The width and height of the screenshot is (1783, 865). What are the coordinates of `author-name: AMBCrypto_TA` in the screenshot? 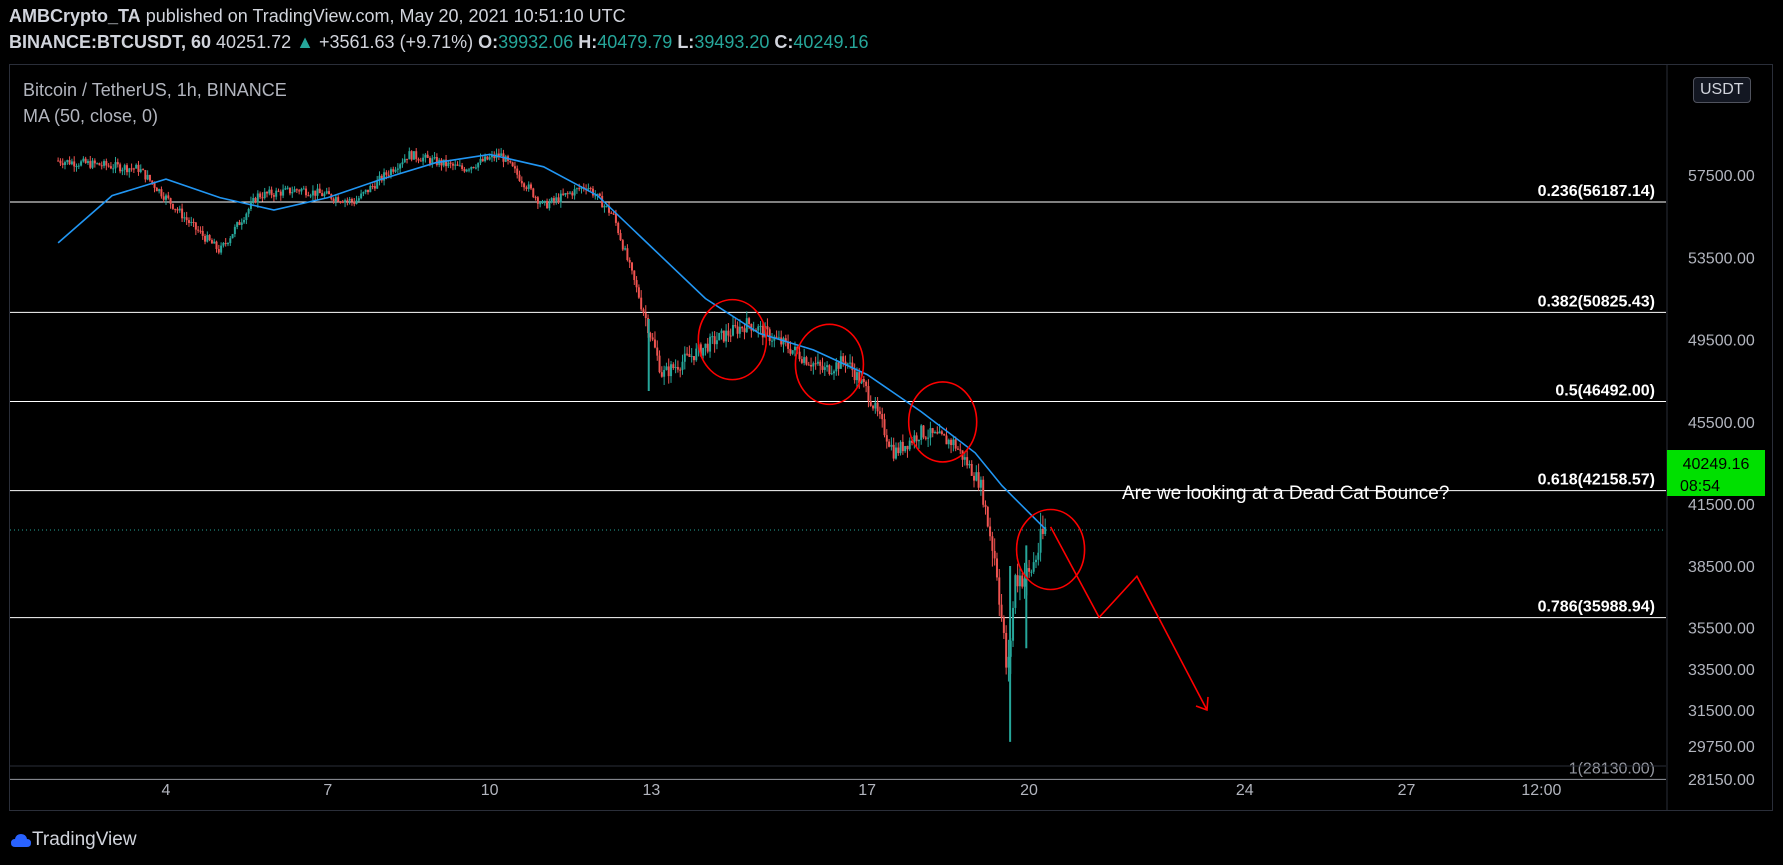 It's located at (75, 16).